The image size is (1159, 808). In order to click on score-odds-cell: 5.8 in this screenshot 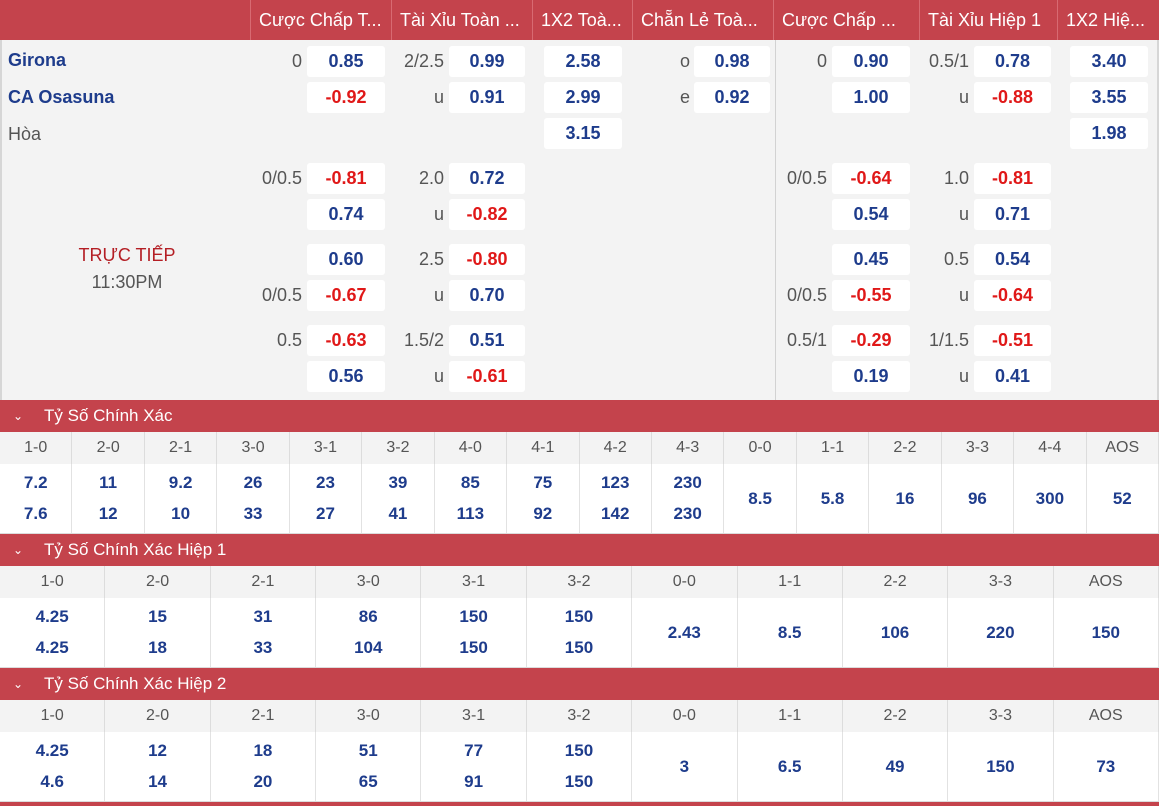, I will do `click(833, 498)`.